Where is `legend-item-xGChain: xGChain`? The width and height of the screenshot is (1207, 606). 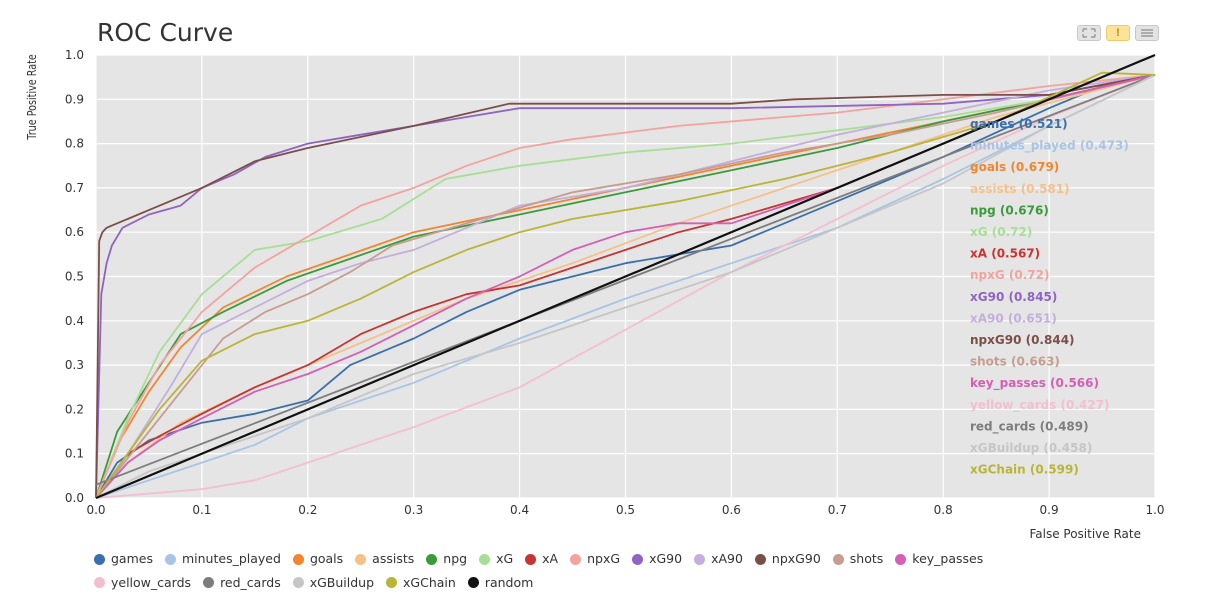 legend-item-xGChain: xGChain is located at coordinates (421, 583).